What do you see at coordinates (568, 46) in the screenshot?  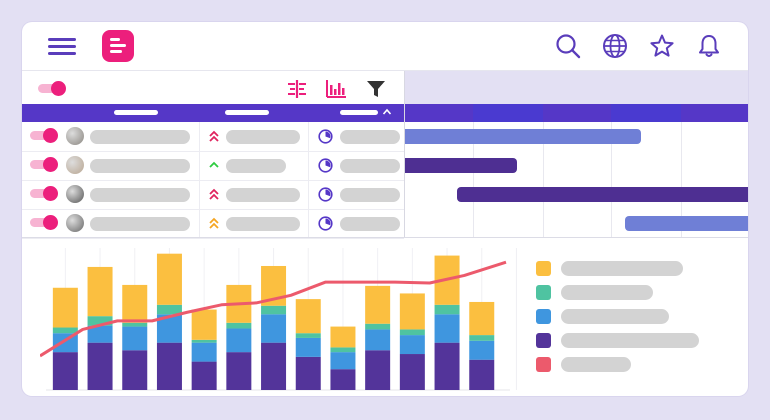 I see `search-icon` at bounding box center [568, 46].